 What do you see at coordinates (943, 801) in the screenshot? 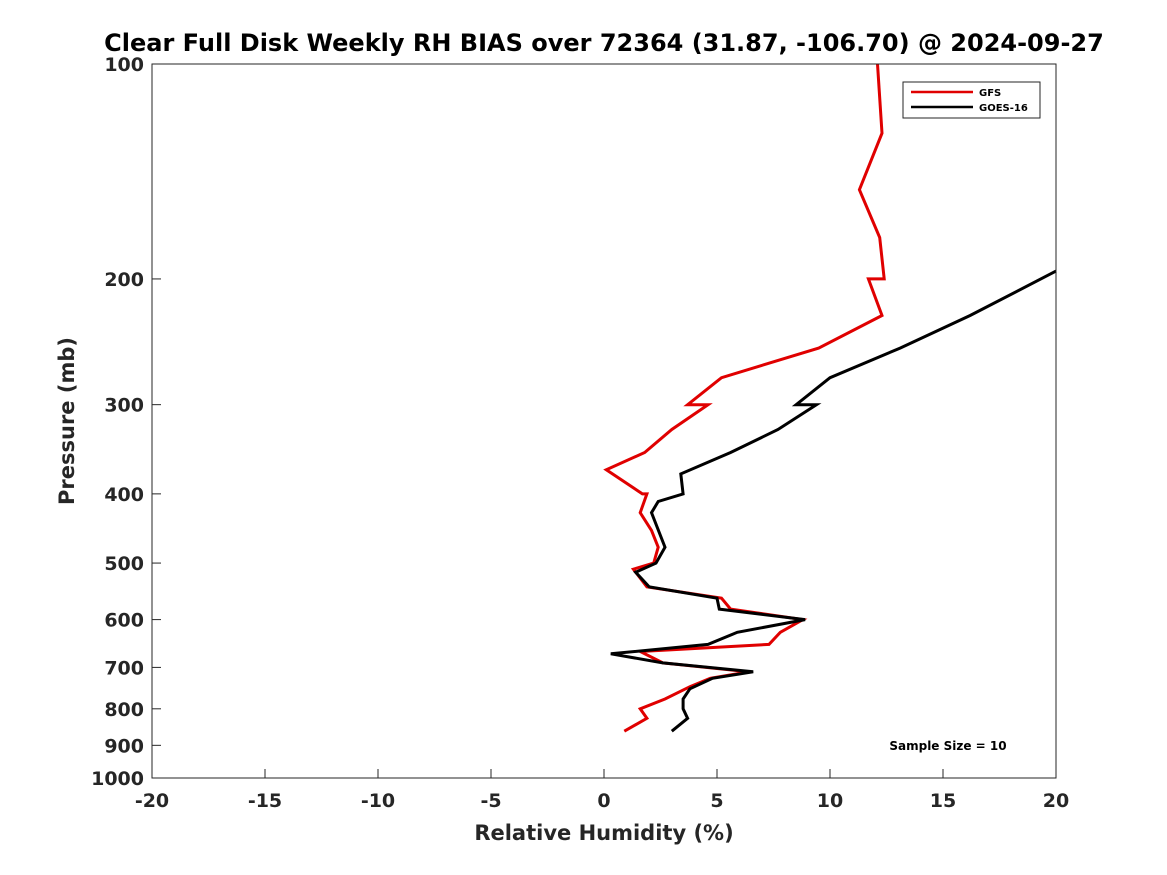
I see `x-tick-label: 15` at bounding box center [943, 801].